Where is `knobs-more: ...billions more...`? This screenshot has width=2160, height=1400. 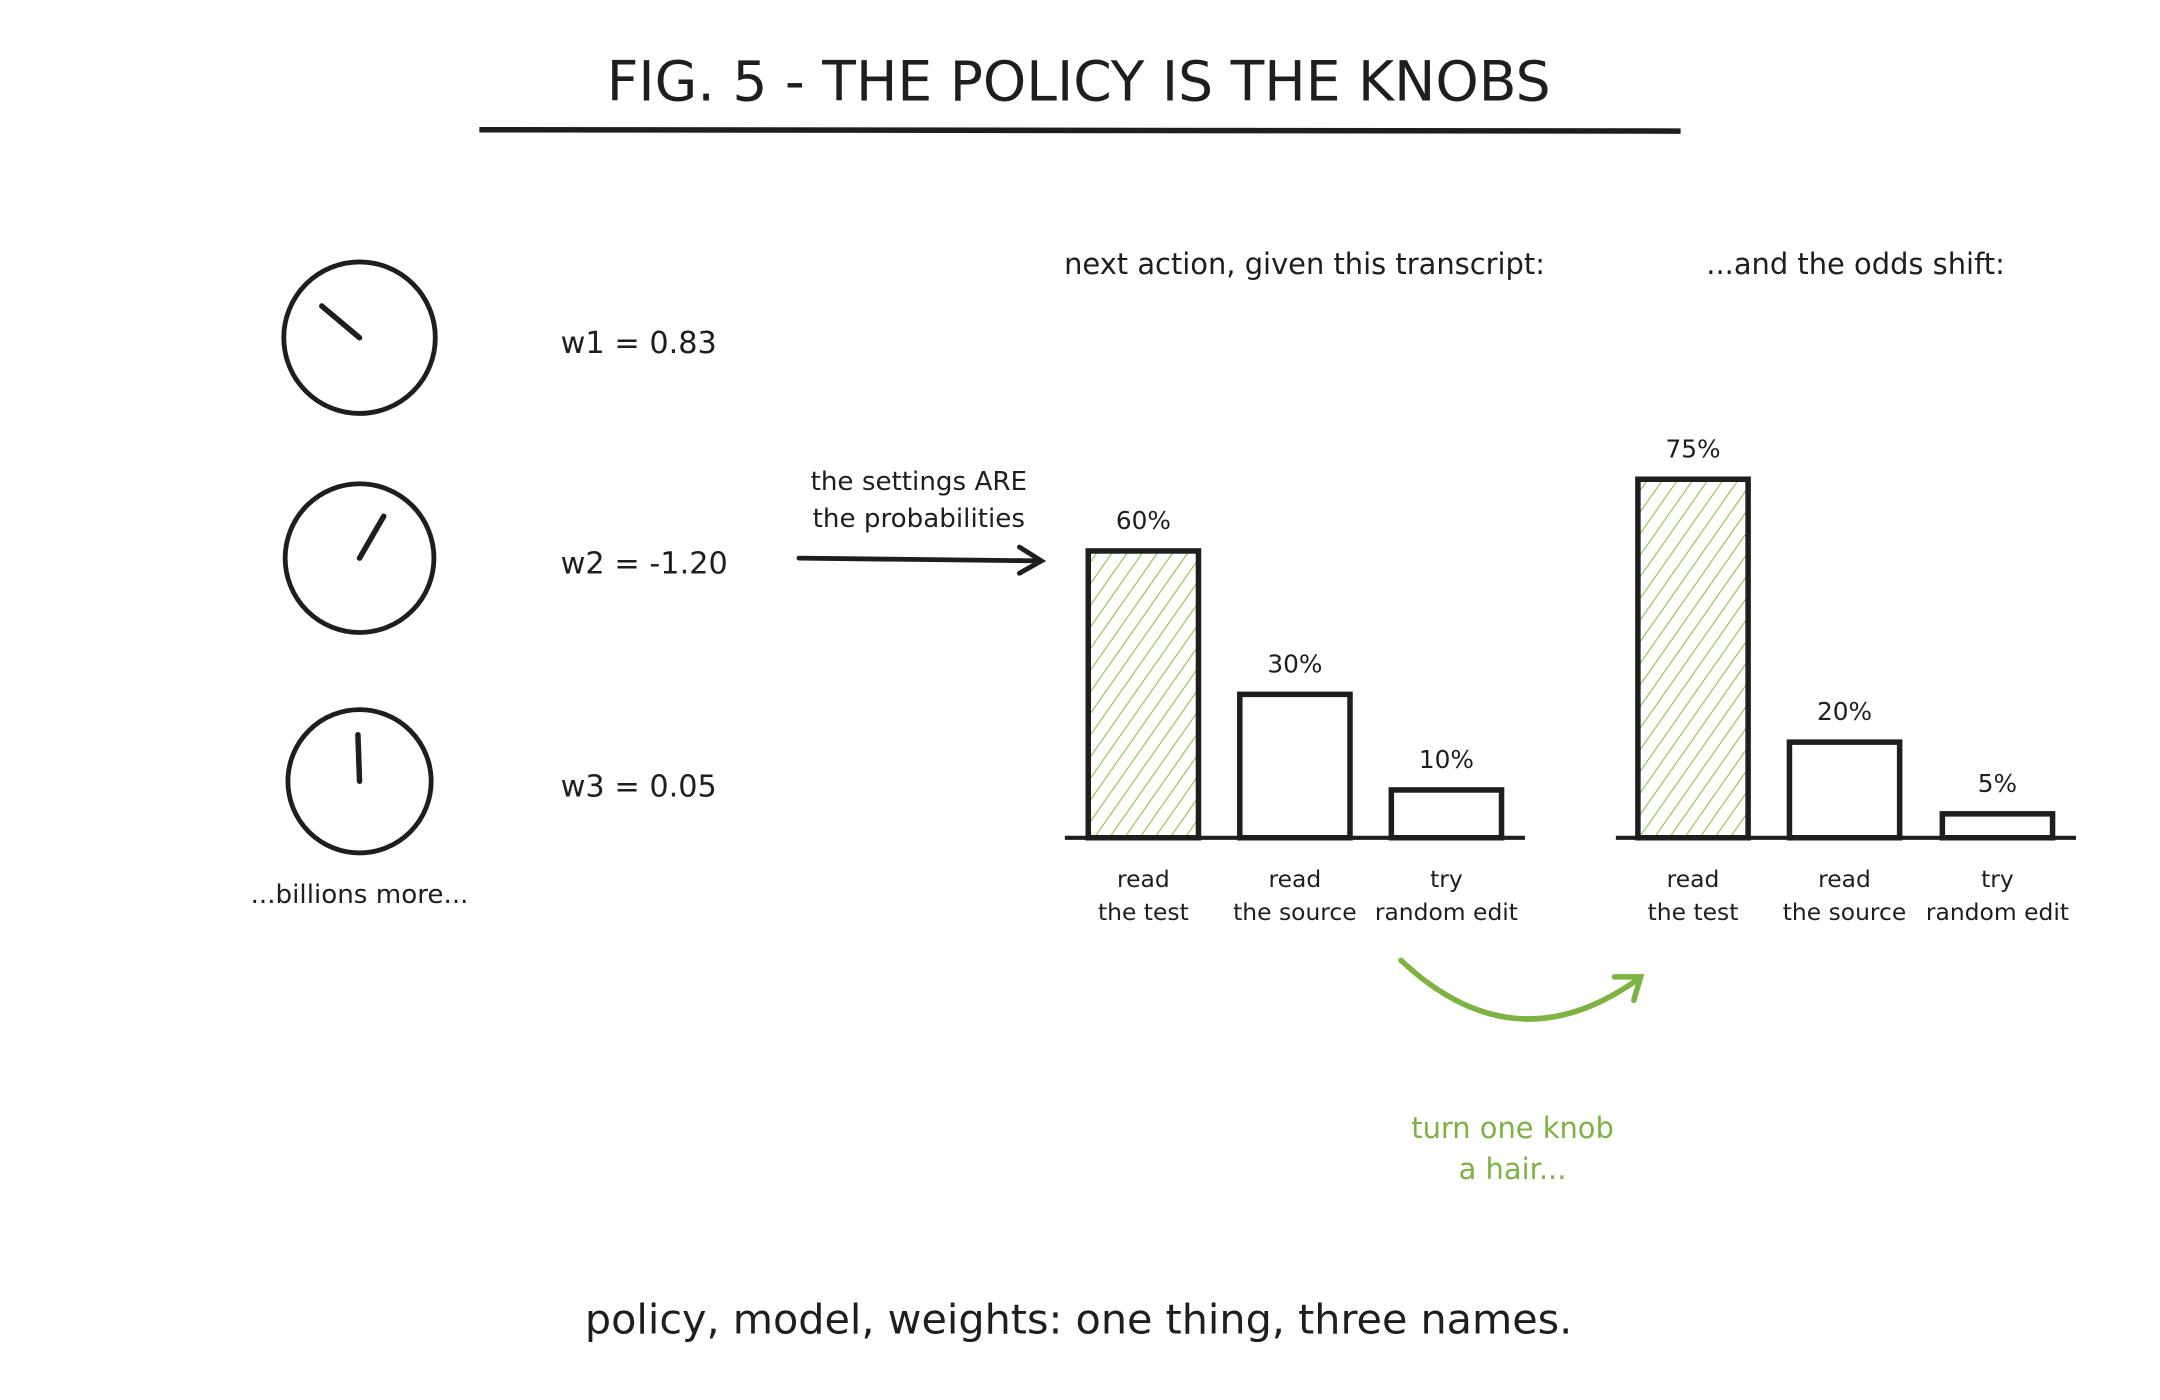
knobs-more: ...billions more... is located at coordinates (360, 895).